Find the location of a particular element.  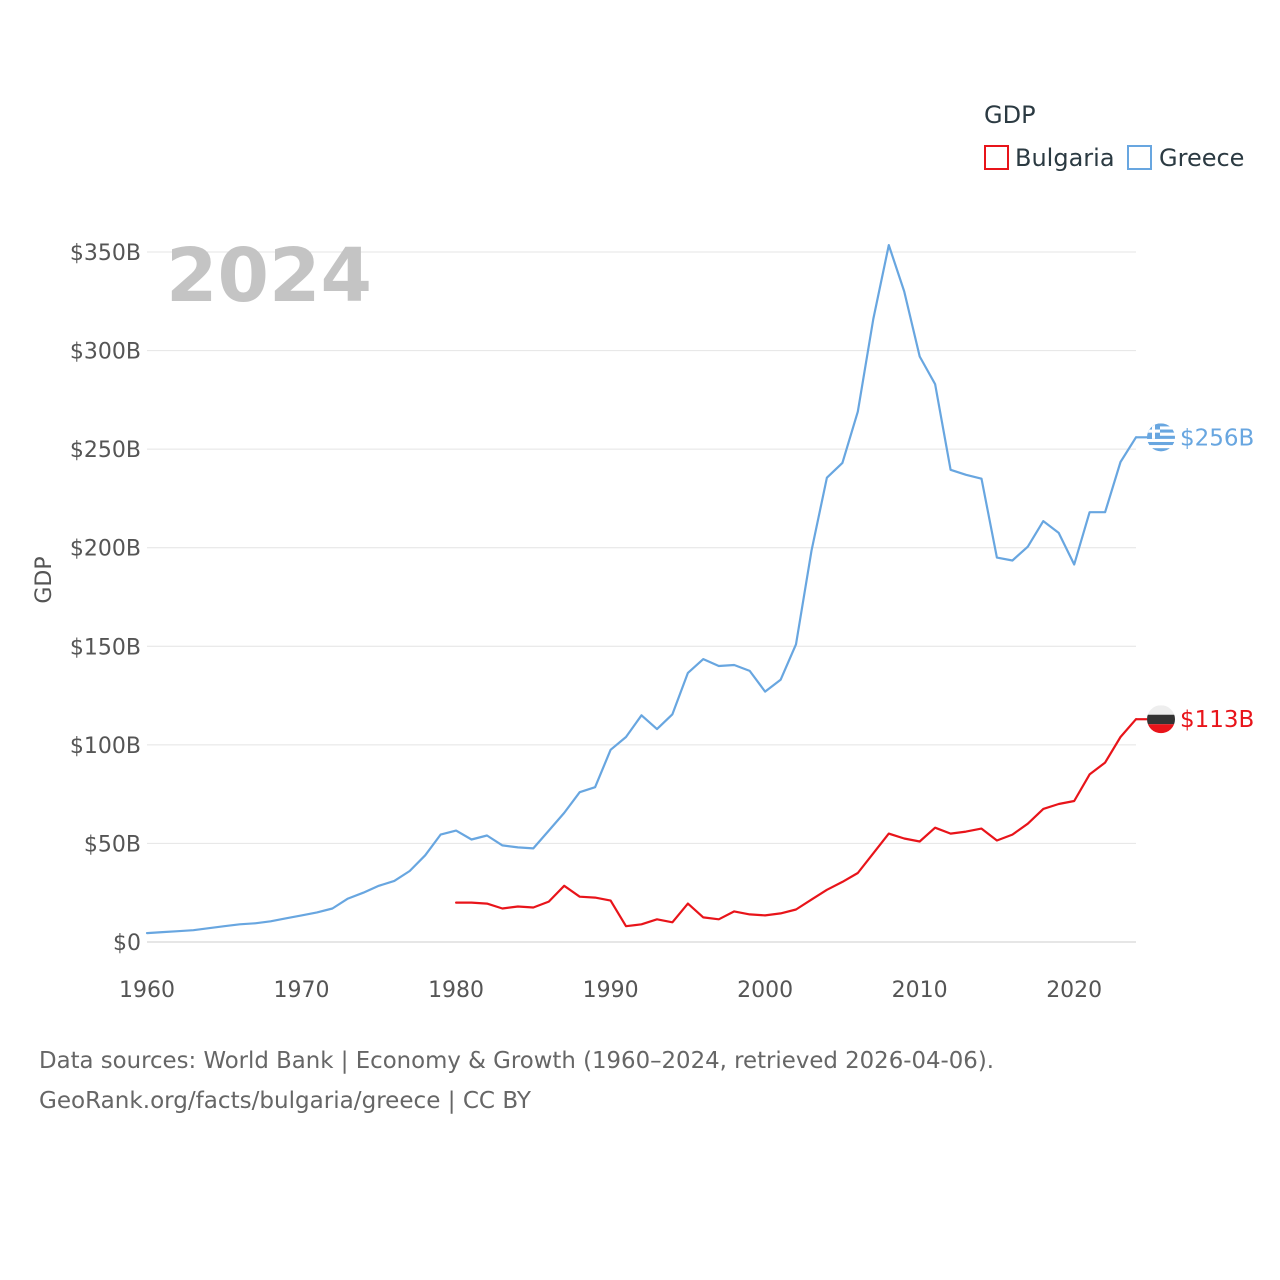

bulgaria-flag-icon is located at coordinates (1161, 719).